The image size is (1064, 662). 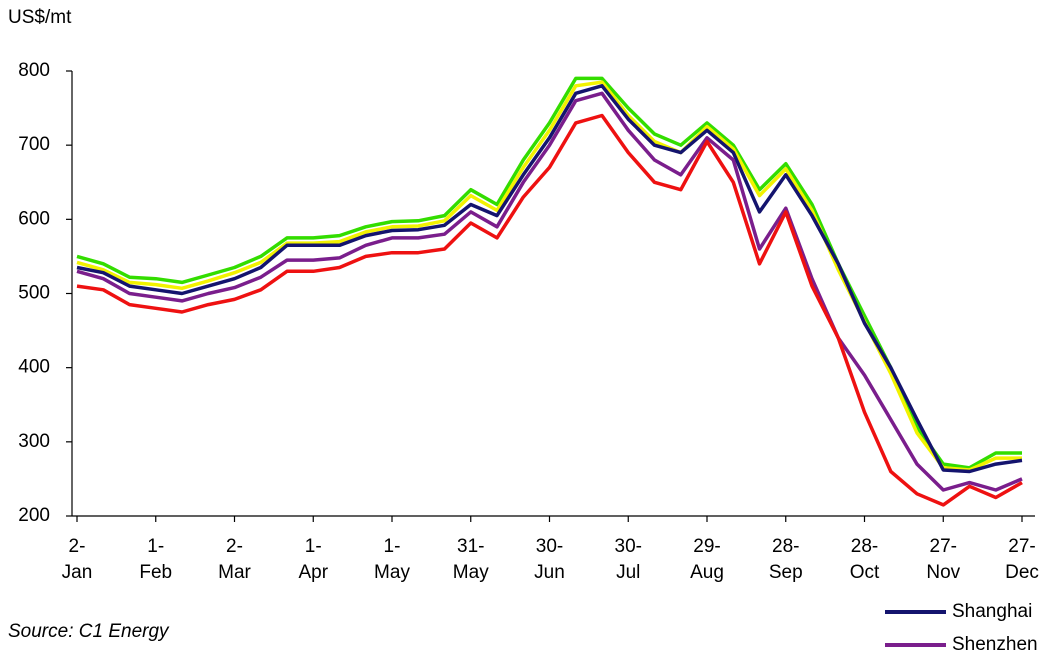 I want to click on y-tick-label: 700, so click(x=34, y=144).